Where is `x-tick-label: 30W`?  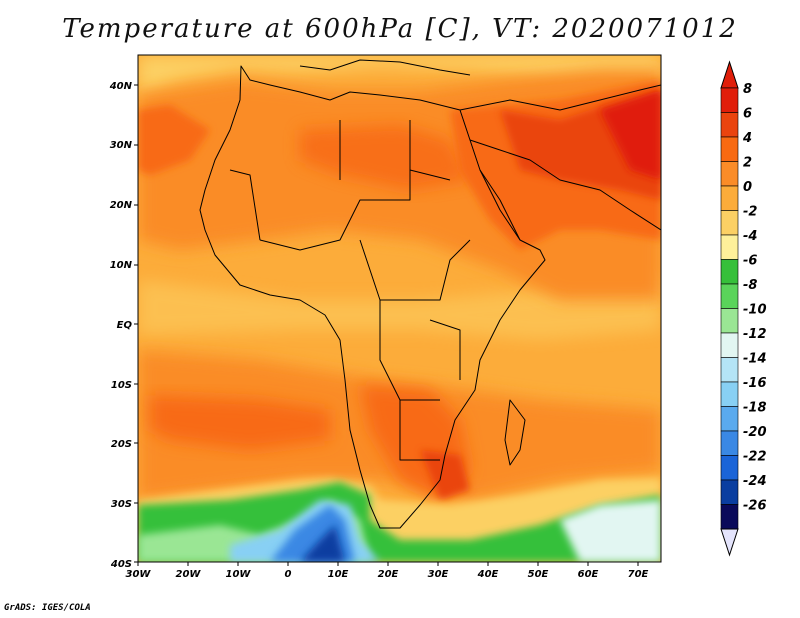 x-tick-label: 30W is located at coordinates (139, 574).